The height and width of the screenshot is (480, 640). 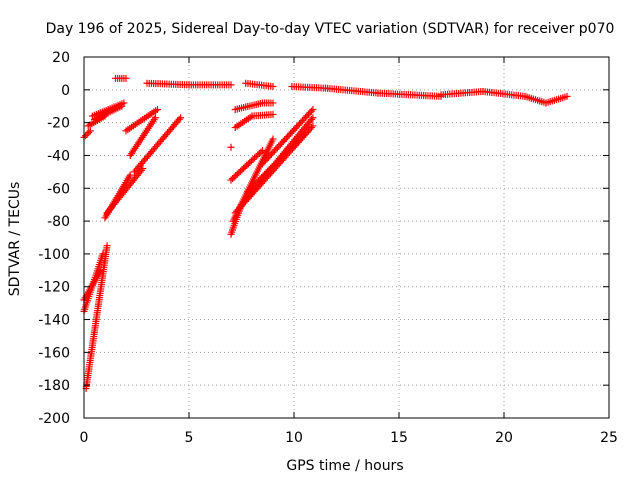 What do you see at coordinates (58, 124) in the screenshot?
I see `y-tick-label: -20` at bounding box center [58, 124].